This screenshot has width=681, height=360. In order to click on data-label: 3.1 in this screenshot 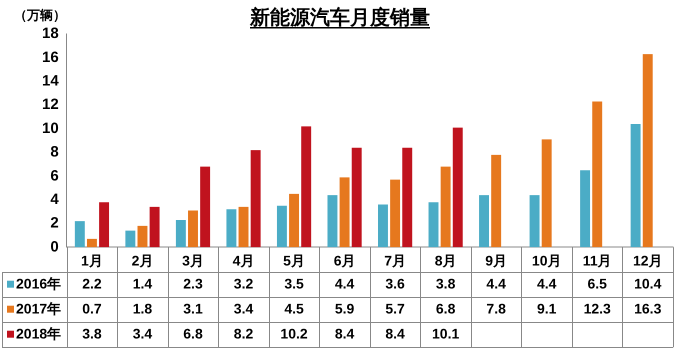, I will do `click(193, 308)`.